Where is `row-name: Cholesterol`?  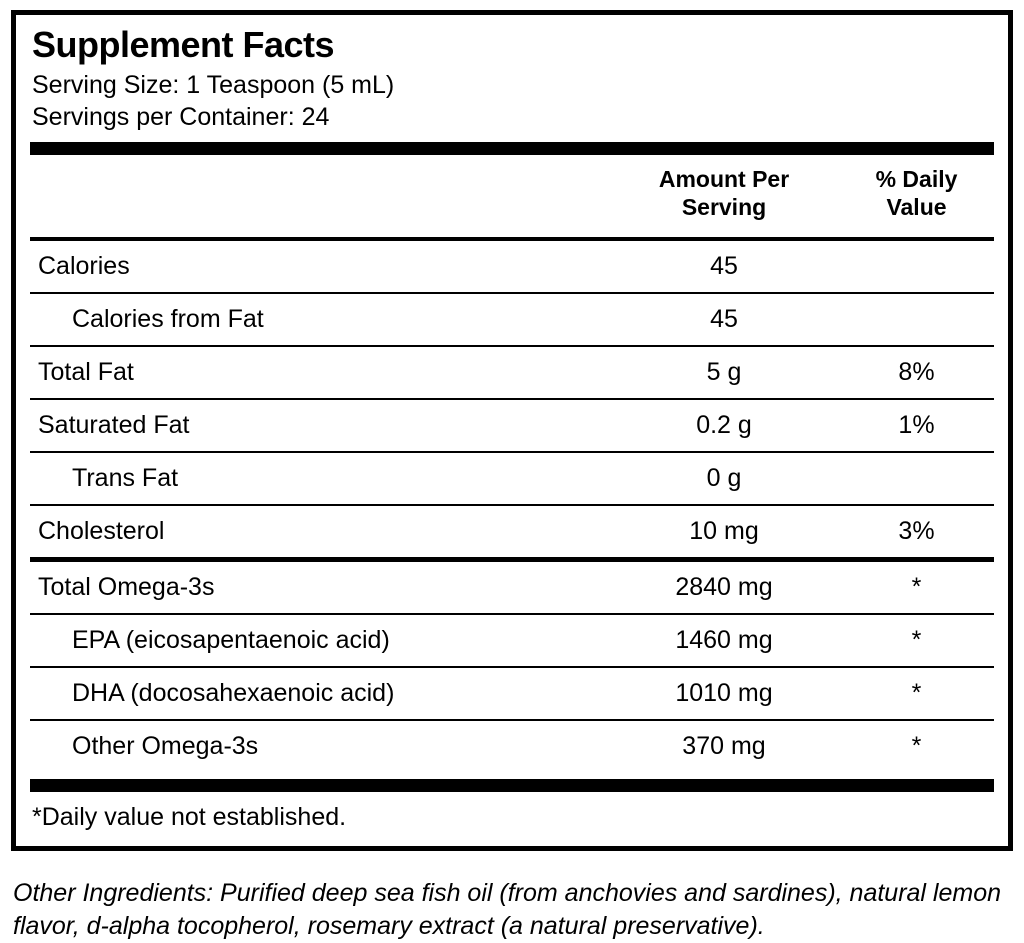
row-name: Cholesterol is located at coordinates (101, 530).